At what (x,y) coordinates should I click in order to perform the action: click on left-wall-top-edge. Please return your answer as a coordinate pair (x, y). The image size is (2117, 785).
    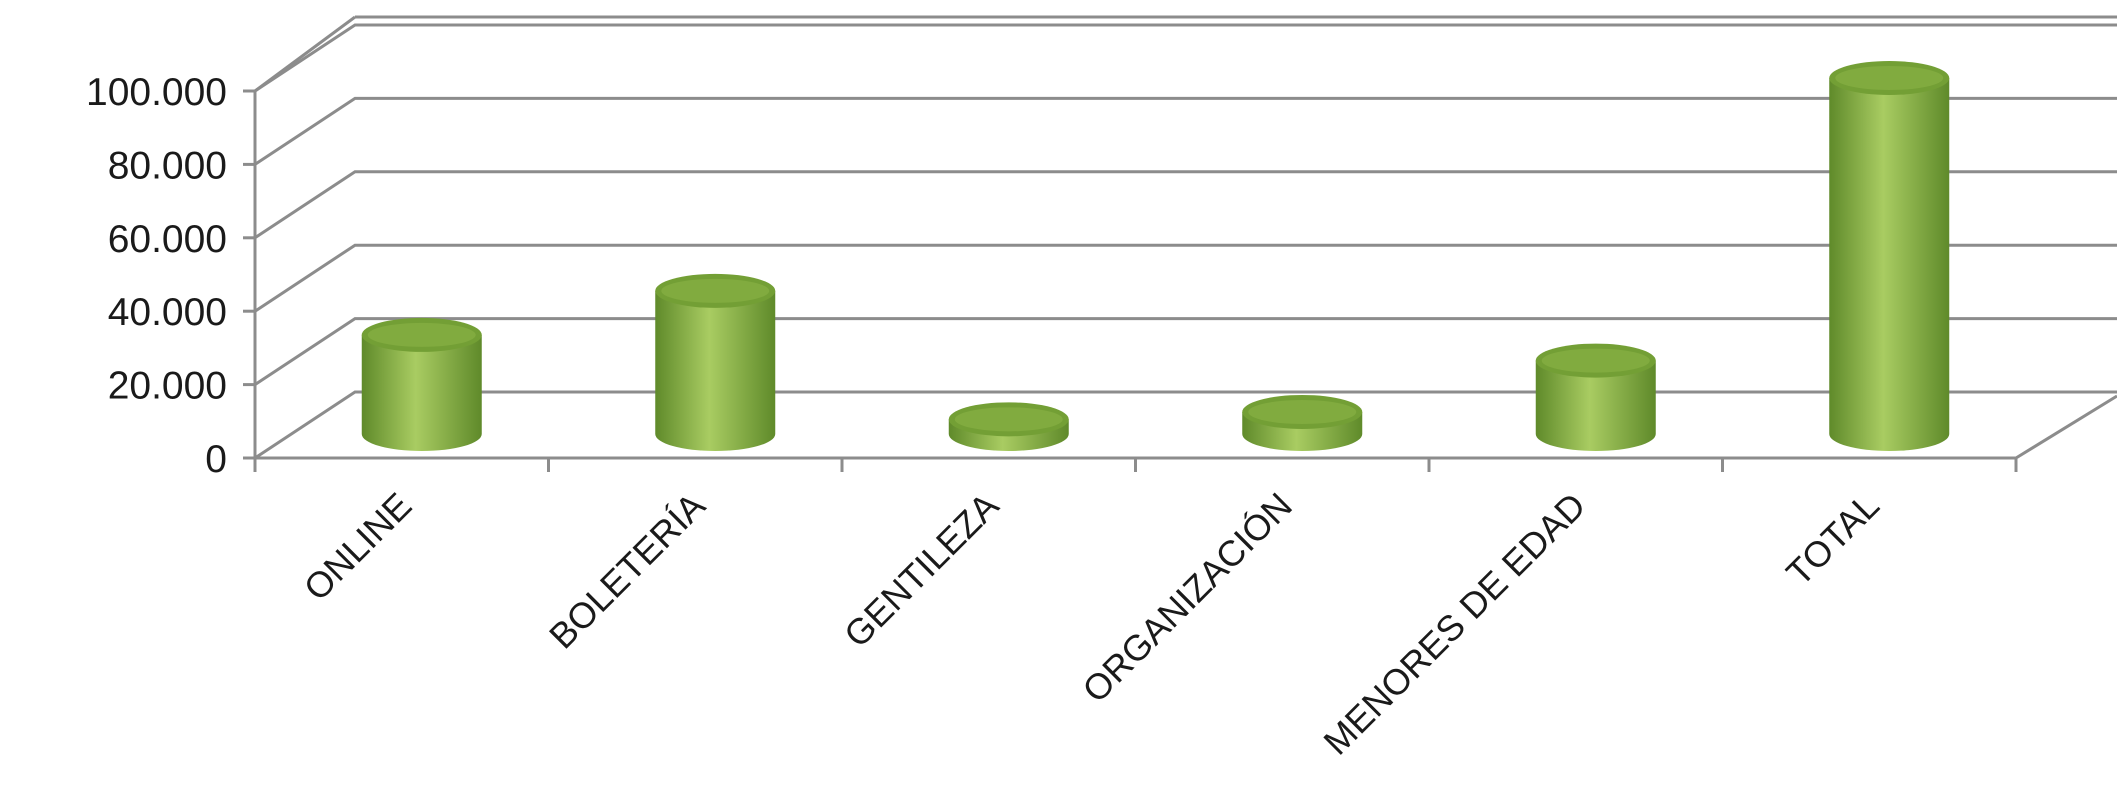
    Looking at the image, I should click on (305, 54).